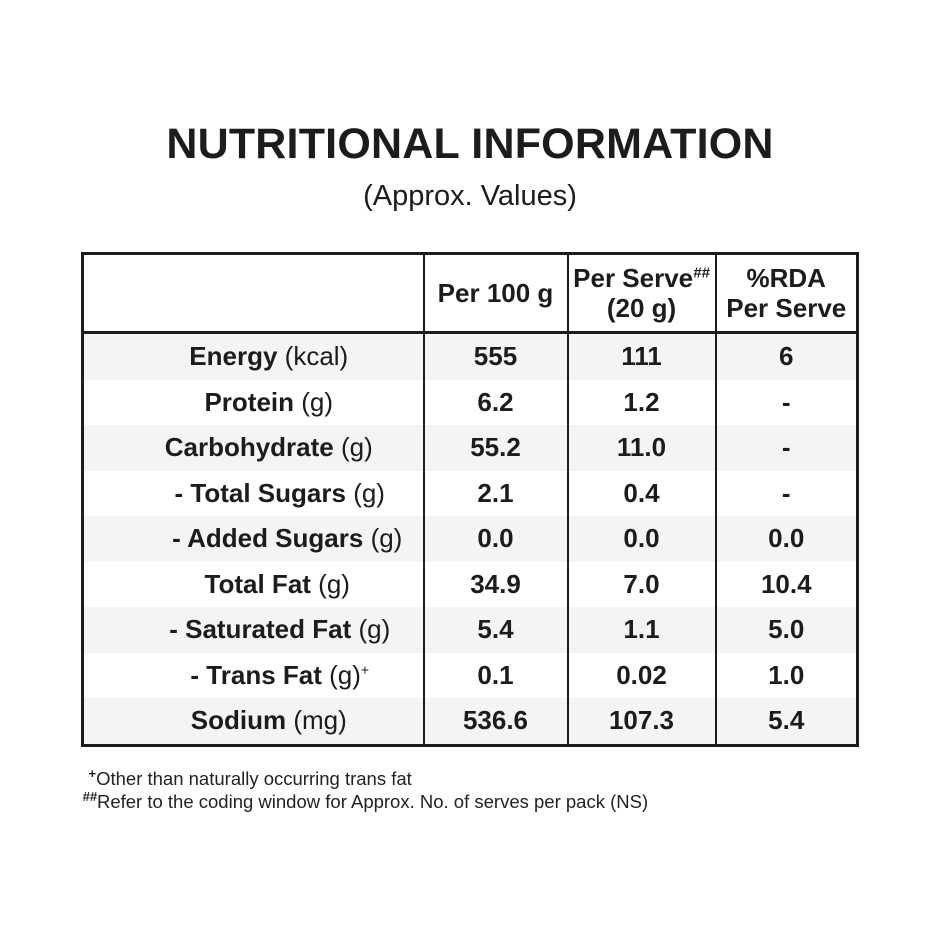 Image resolution: width=940 pixels, height=940 pixels. Describe the element at coordinates (641, 277) in the screenshot. I see `column-header-label: Per Serve##` at that location.